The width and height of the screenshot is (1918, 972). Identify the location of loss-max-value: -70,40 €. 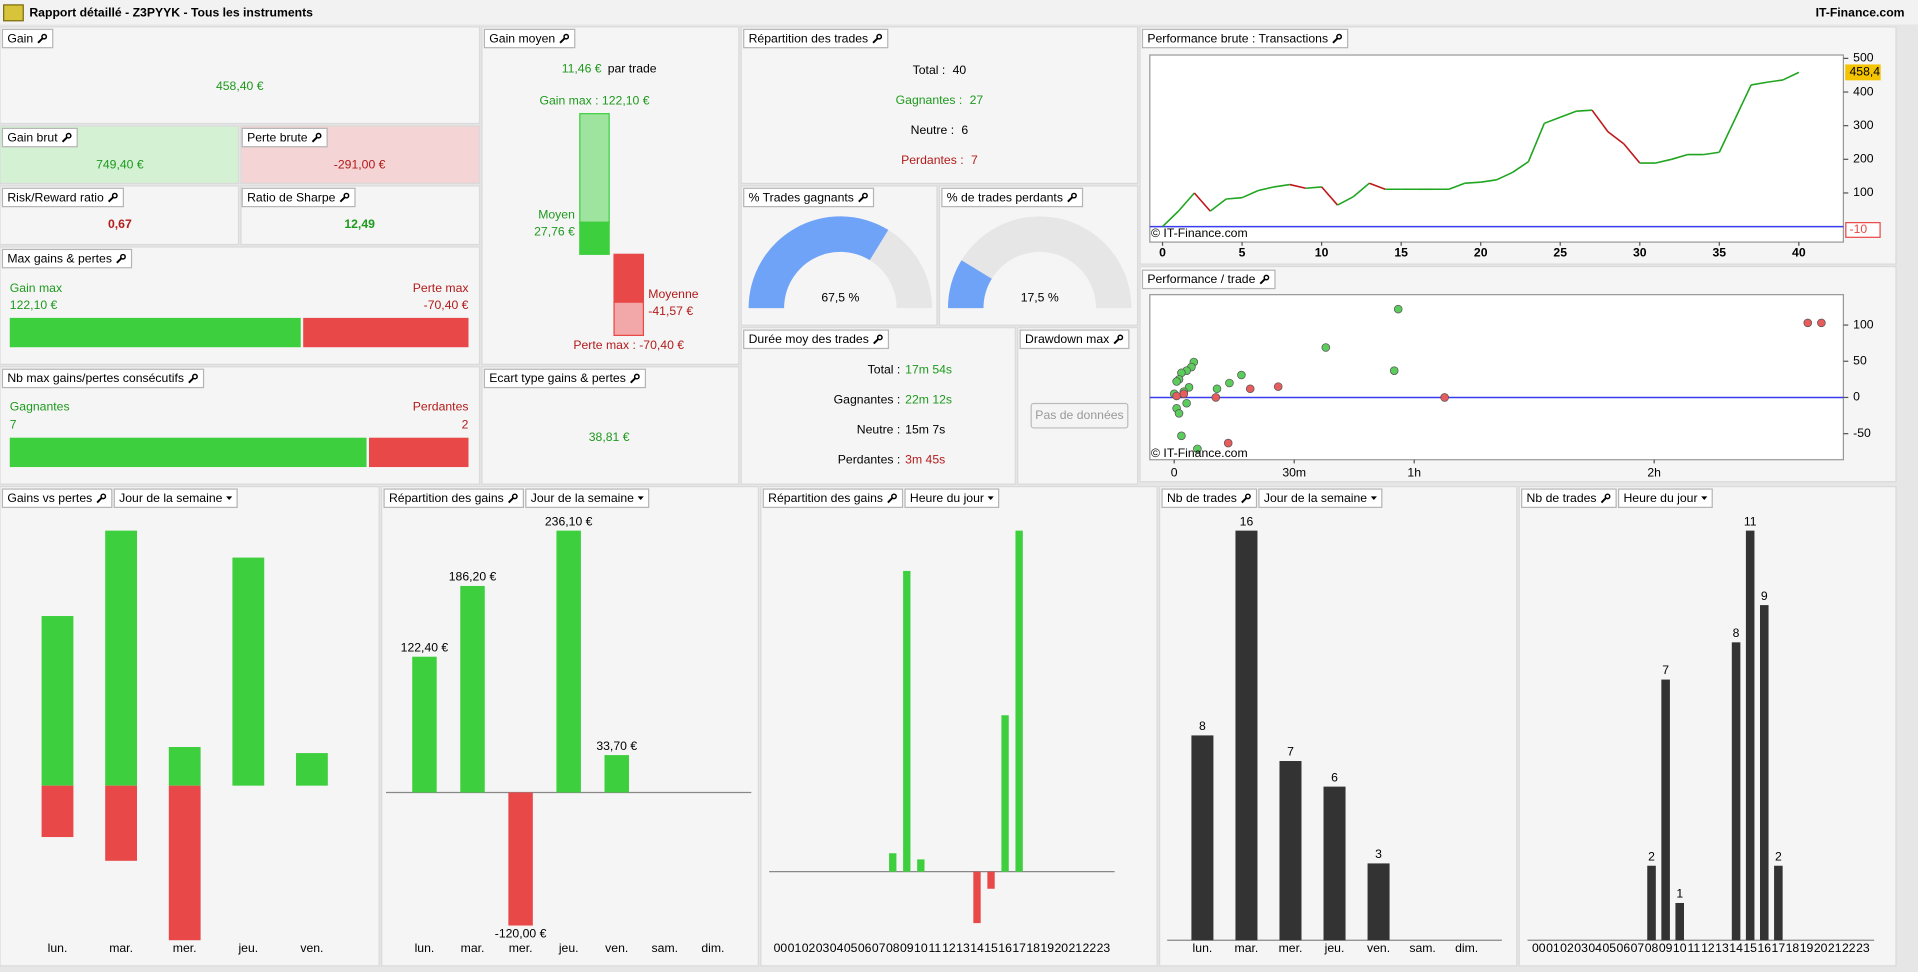
(446, 305).